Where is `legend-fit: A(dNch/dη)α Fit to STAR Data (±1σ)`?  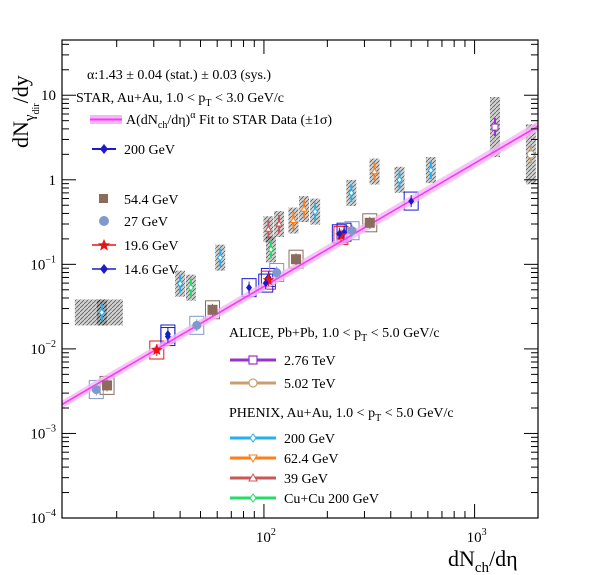 legend-fit: A(dNch/dη)α Fit to STAR Data (±1σ) is located at coordinates (211, 120).